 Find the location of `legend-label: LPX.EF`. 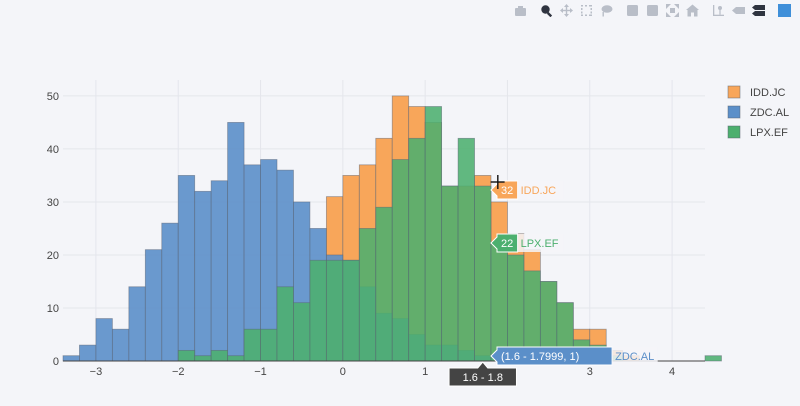

legend-label: LPX.EF is located at coordinates (769, 133).